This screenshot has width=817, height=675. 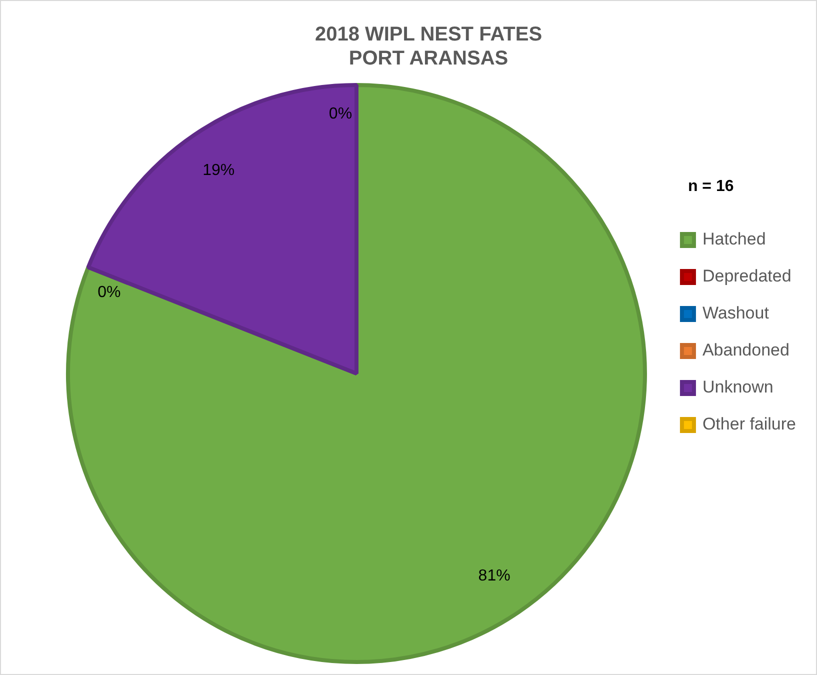 I want to click on legend-label: Unknown, so click(x=738, y=387).